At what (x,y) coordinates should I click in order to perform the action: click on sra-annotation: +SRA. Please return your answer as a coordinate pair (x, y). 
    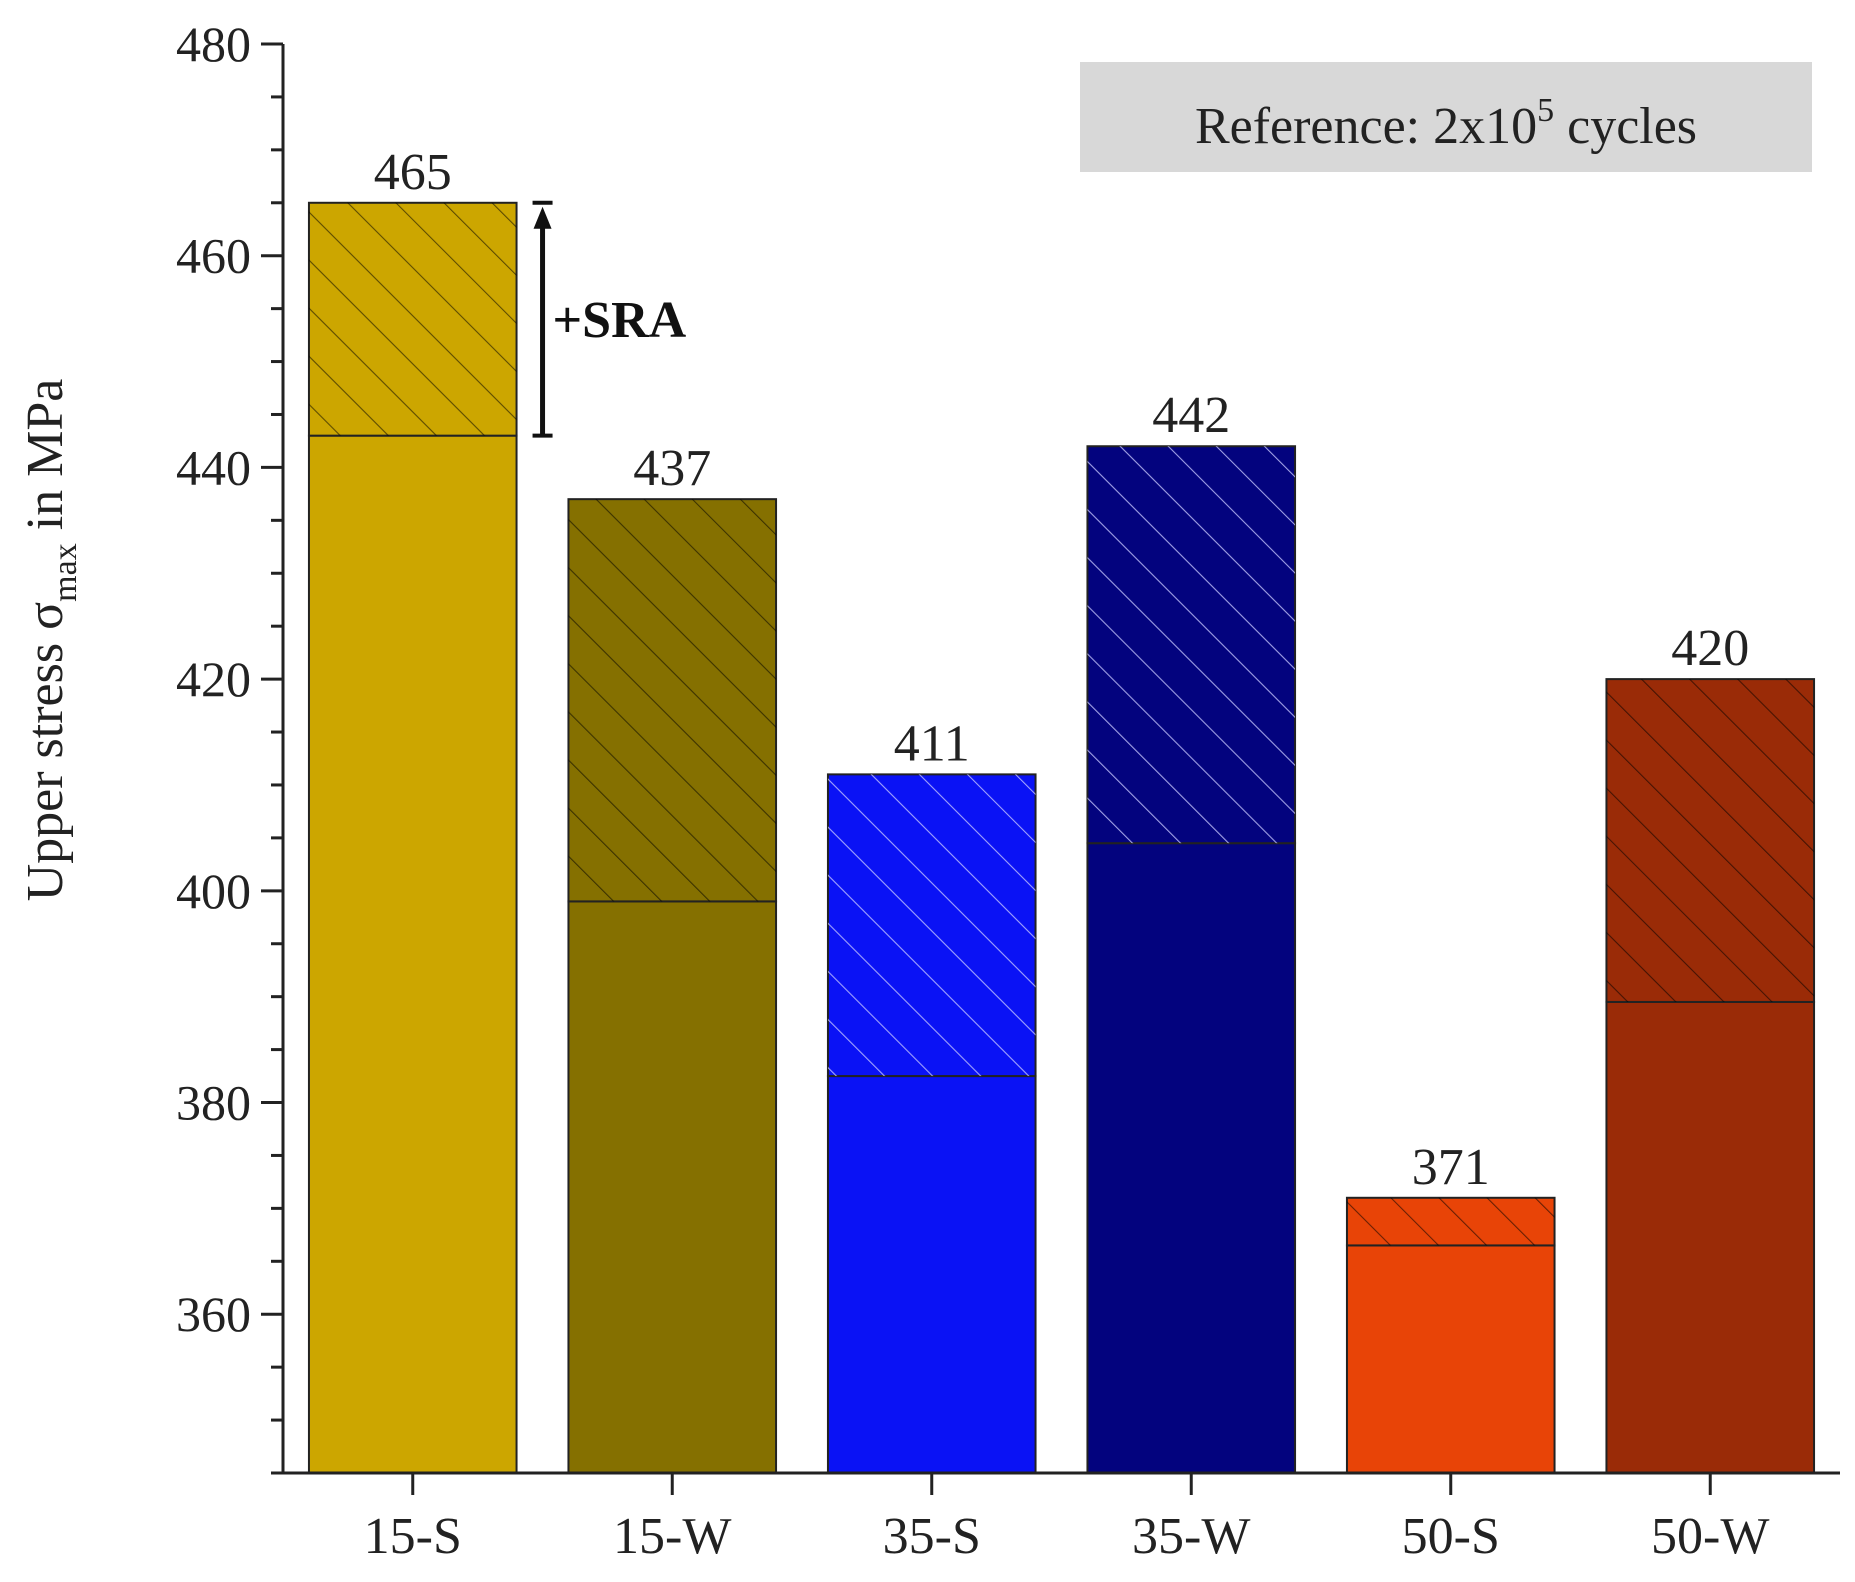
    Looking at the image, I should click on (609, 319).